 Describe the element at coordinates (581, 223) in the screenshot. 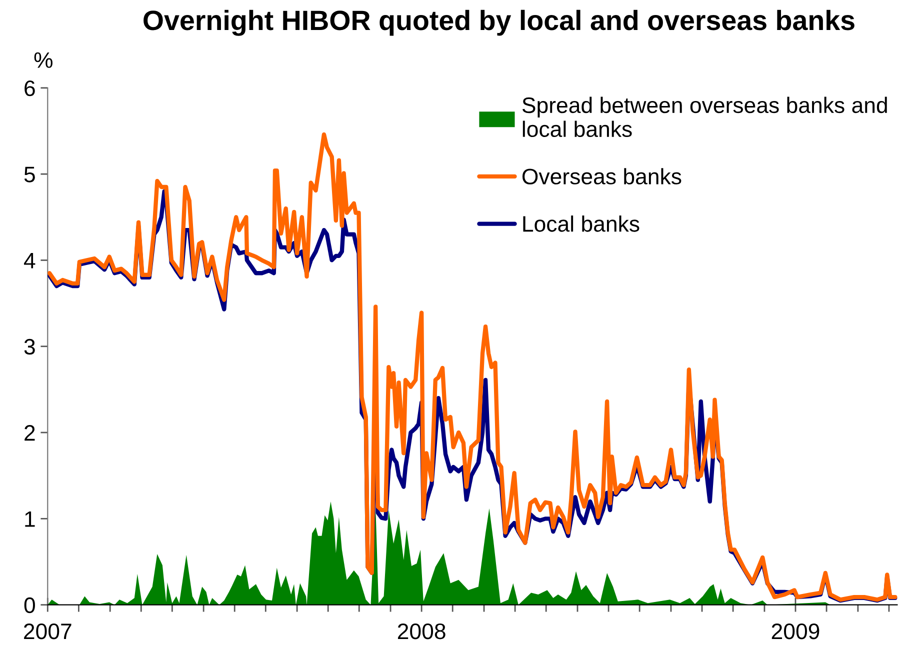

I see `legend-label: Local banks` at that location.